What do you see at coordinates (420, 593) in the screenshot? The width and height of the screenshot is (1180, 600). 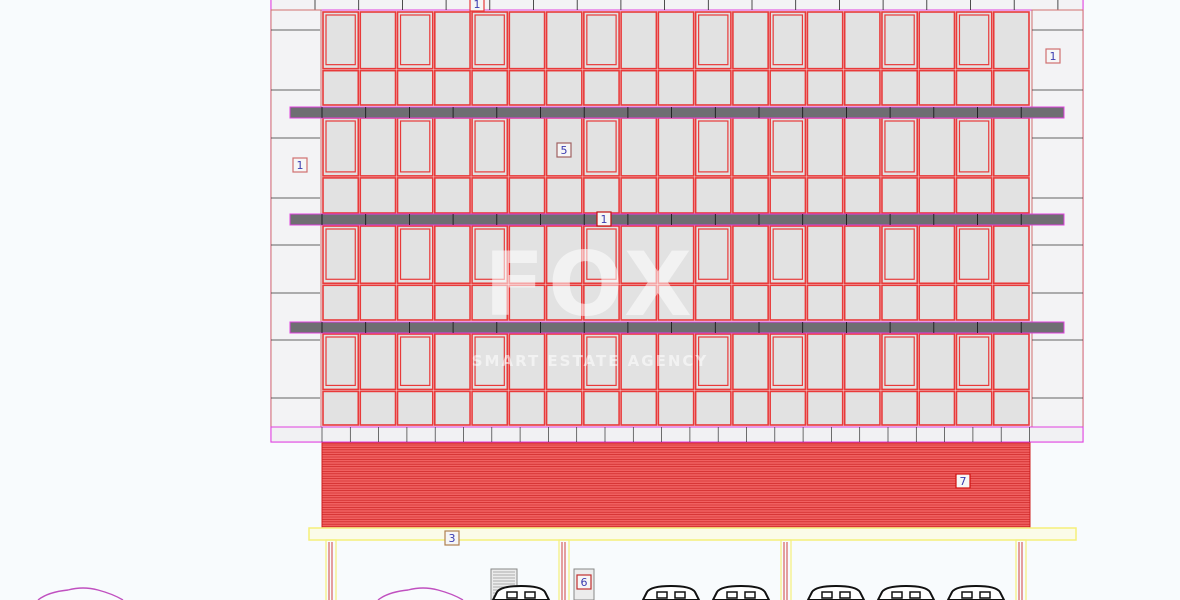 I see `car-side-view` at bounding box center [420, 593].